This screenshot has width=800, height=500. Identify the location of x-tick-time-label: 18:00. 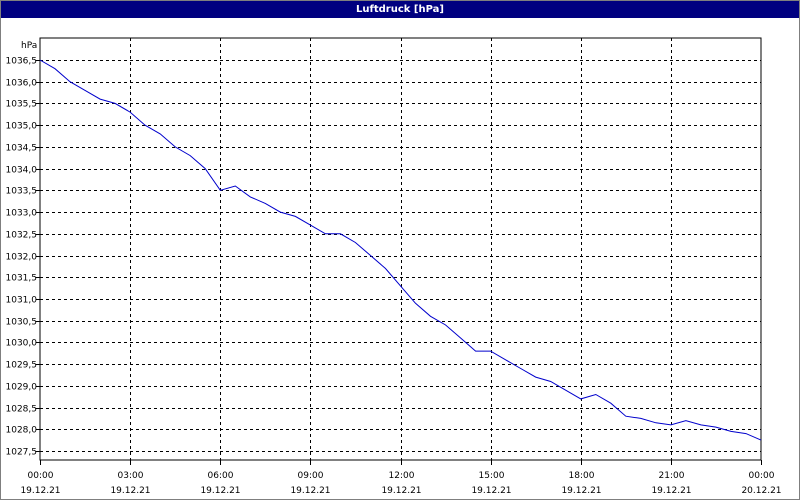
(582, 476).